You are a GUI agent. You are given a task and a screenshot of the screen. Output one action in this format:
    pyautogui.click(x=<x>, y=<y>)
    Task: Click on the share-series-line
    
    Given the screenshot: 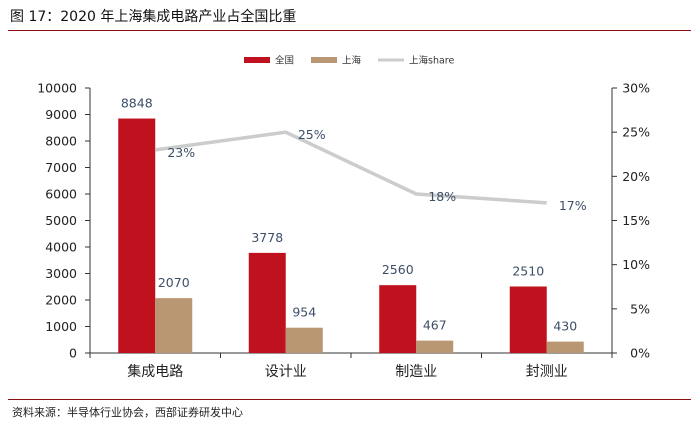 What is the action you would take?
    pyautogui.click(x=351, y=167)
    